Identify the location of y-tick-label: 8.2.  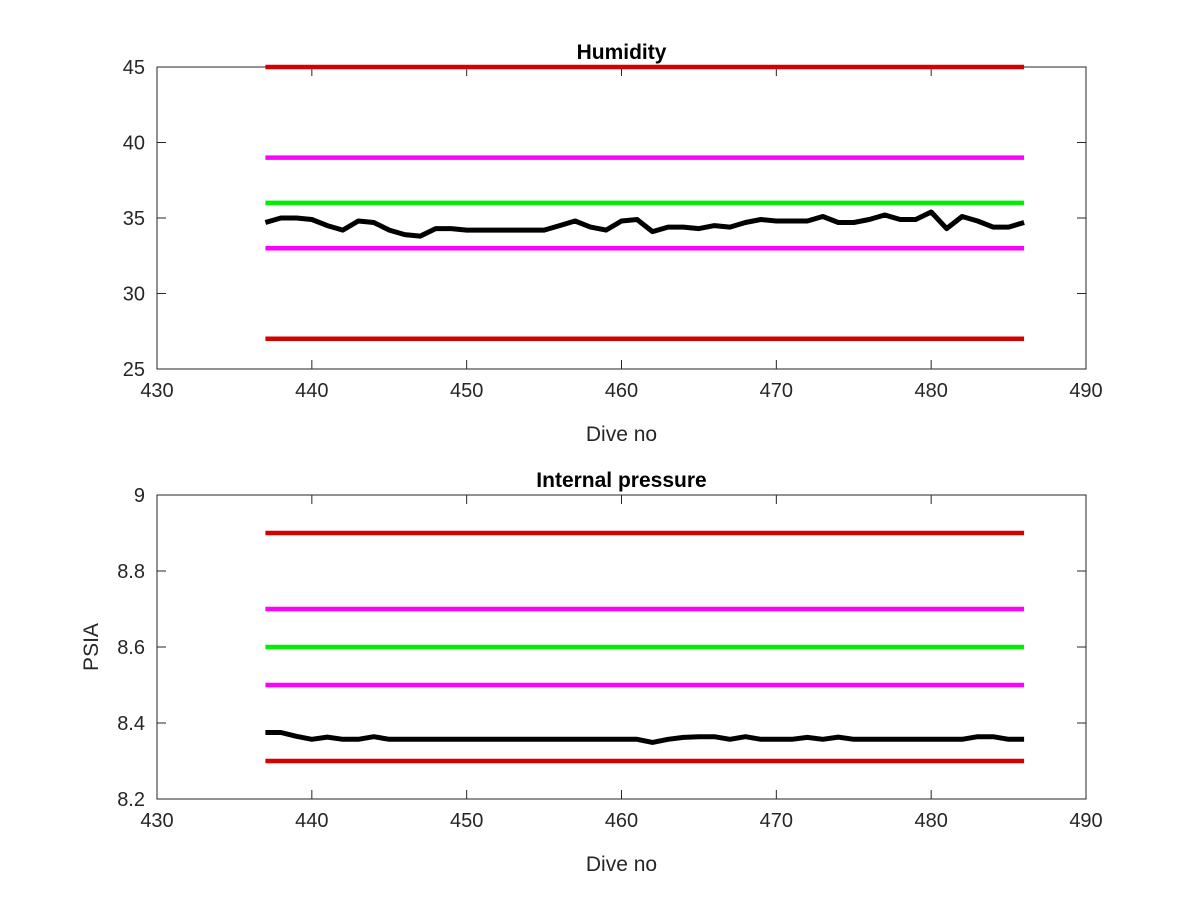
(131, 800).